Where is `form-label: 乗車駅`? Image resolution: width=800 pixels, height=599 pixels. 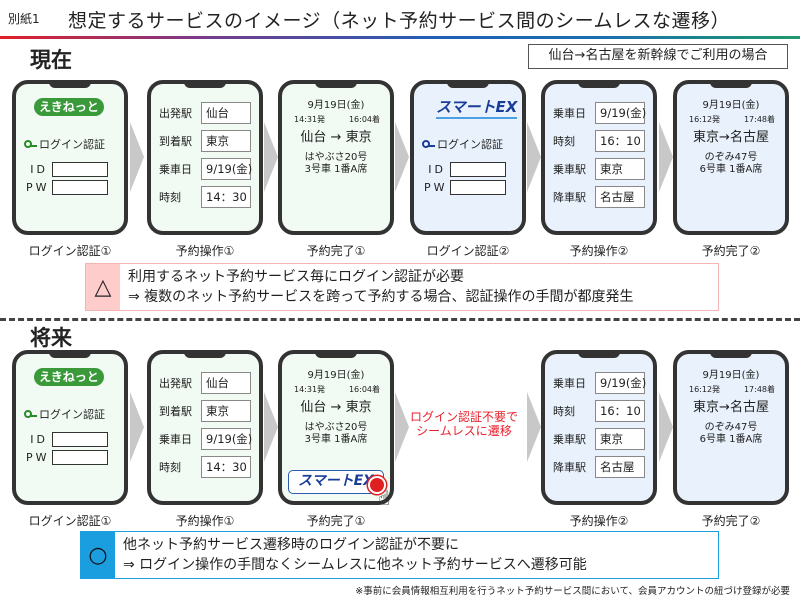 form-label: 乗車駅 is located at coordinates (569, 439).